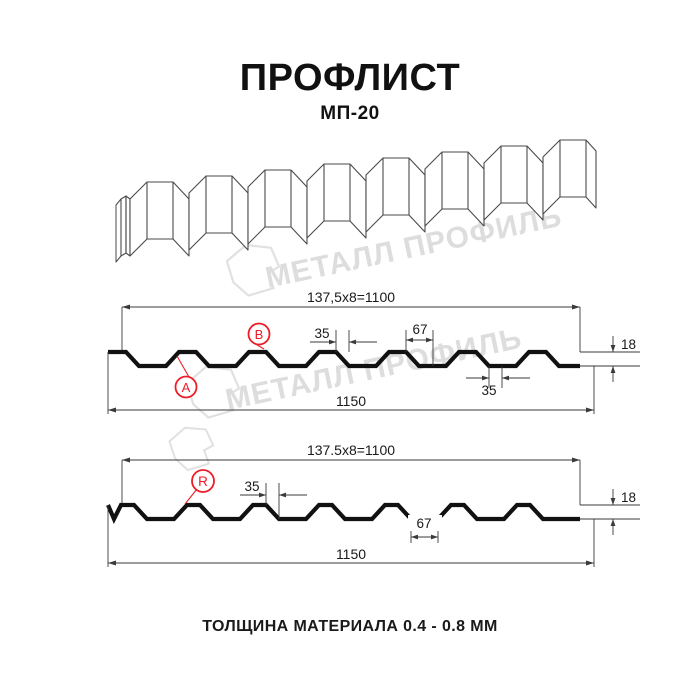  I want to click on profile-bottom-group: 137.5x8=1100 35 67, so click(373, 504).